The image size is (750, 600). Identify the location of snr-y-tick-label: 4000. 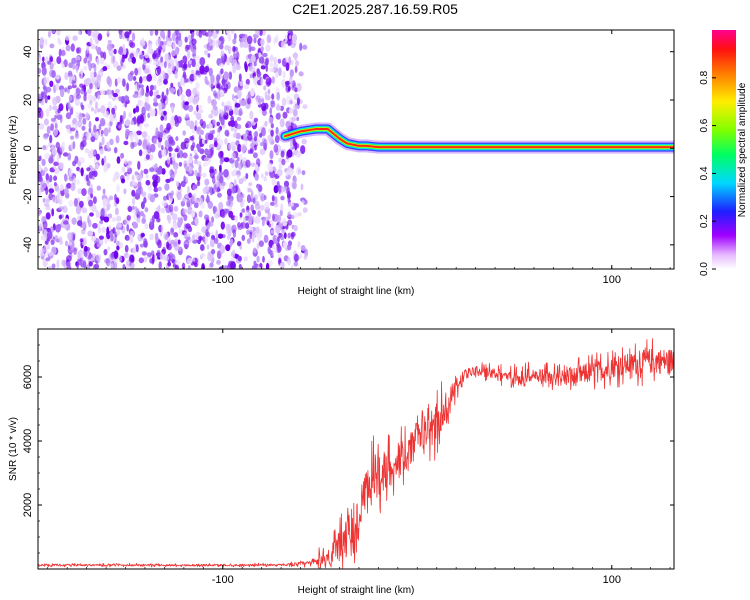
(28, 441).